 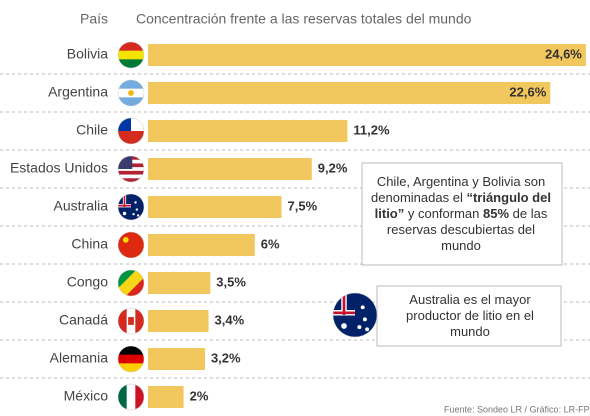 I want to click on annotation-text: y conforman, so click(x=443, y=213).